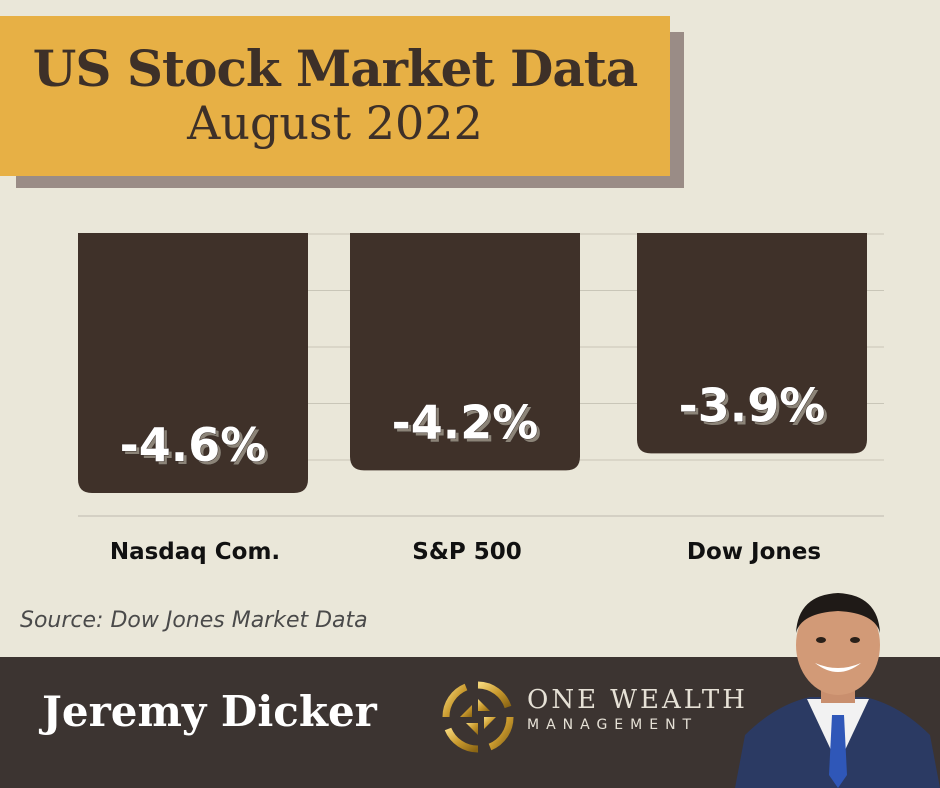 This screenshot has height=788, width=940. What do you see at coordinates (837, 690) in the screenshot?
I see `advisor-portrait` at bounding box center [837, 690].